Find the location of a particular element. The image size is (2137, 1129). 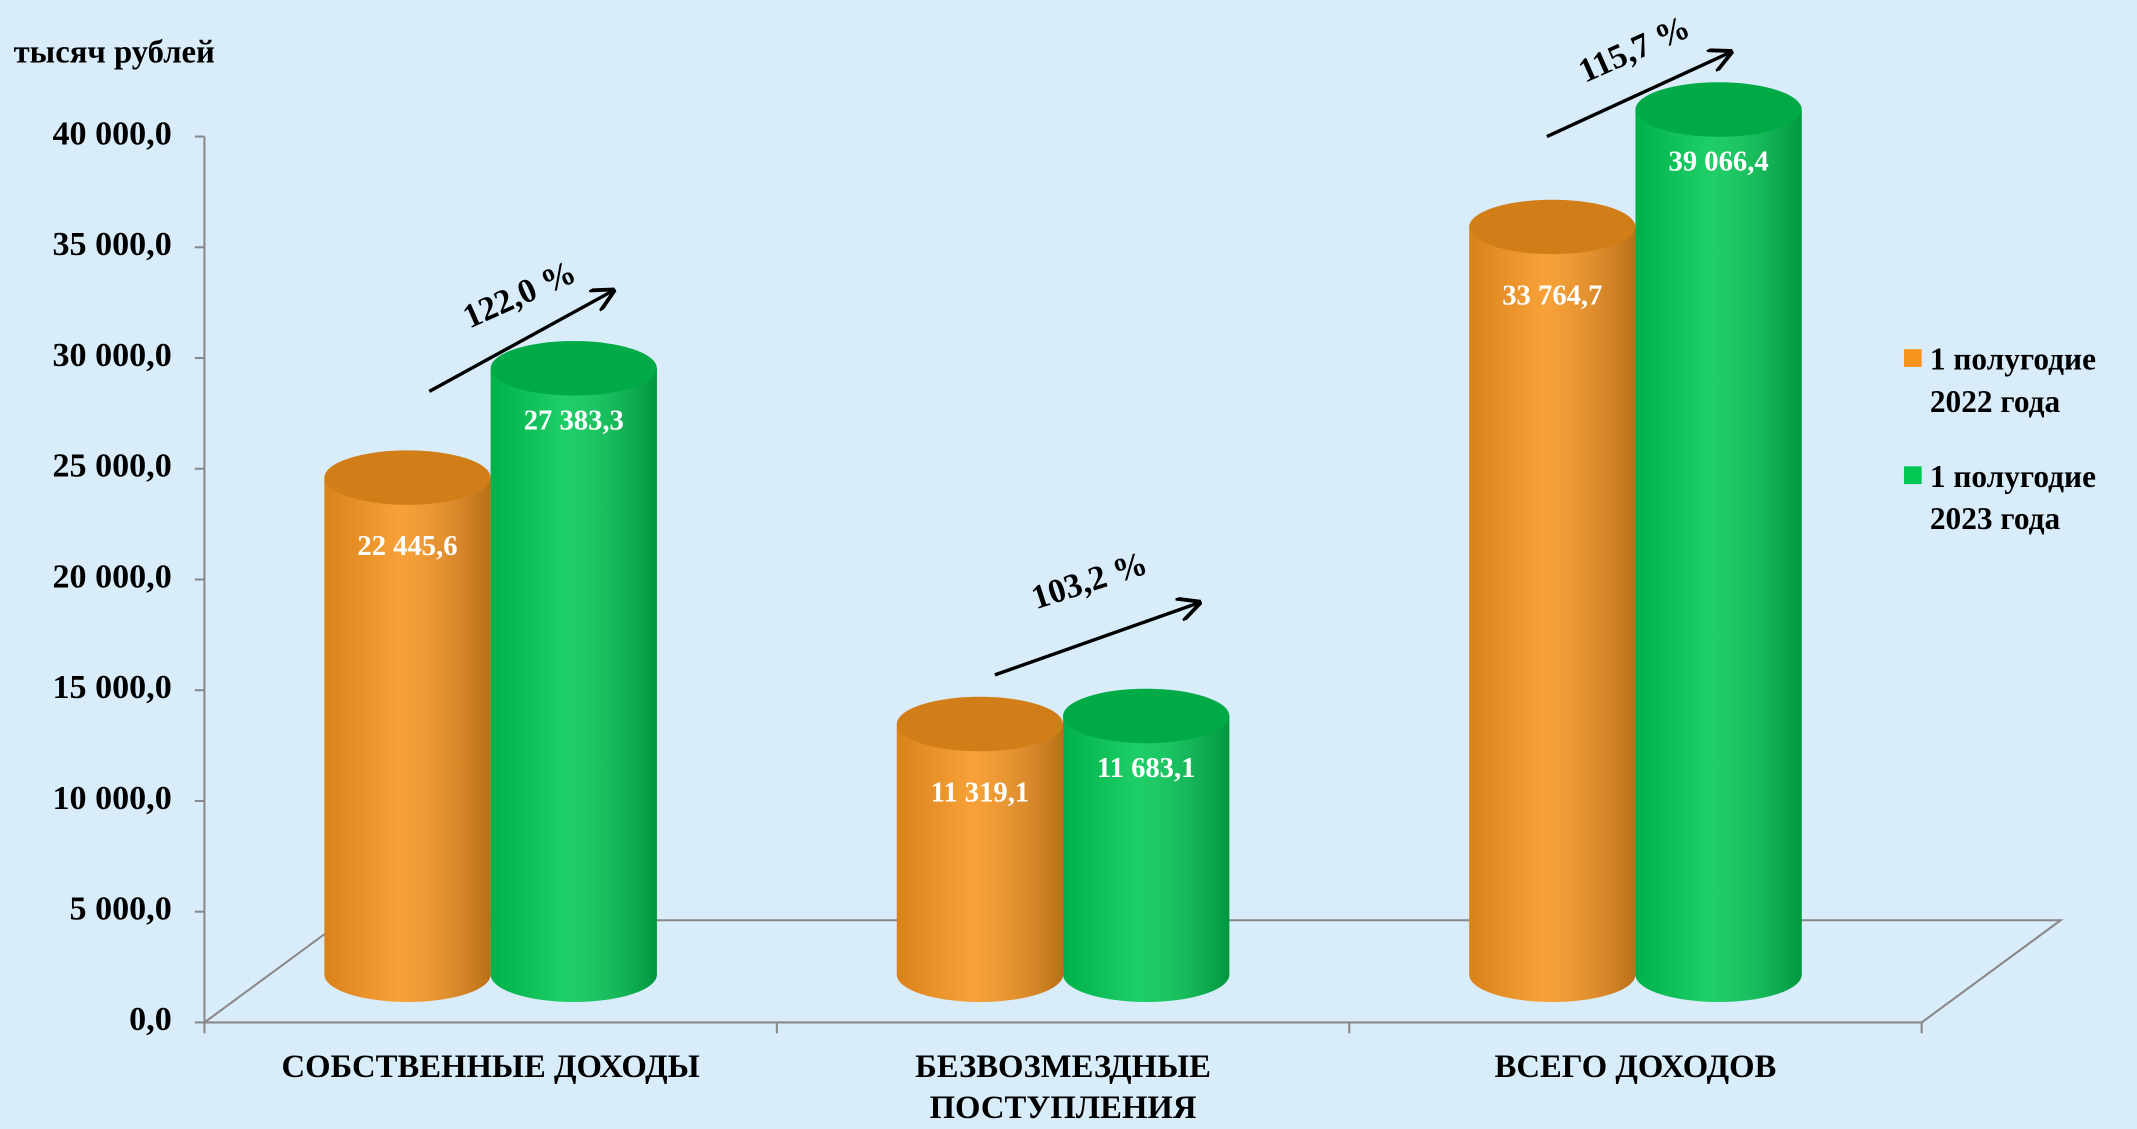

value-label: 39 066,4 is located at coordinates (1719, 162).